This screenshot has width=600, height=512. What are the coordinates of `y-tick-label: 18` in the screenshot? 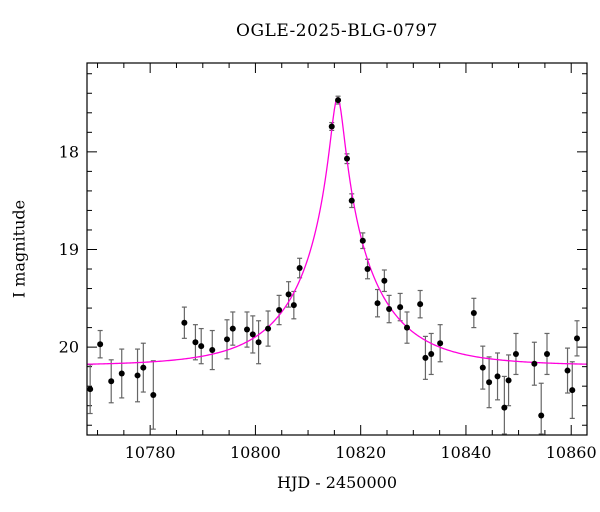 It's located at (69, 151).